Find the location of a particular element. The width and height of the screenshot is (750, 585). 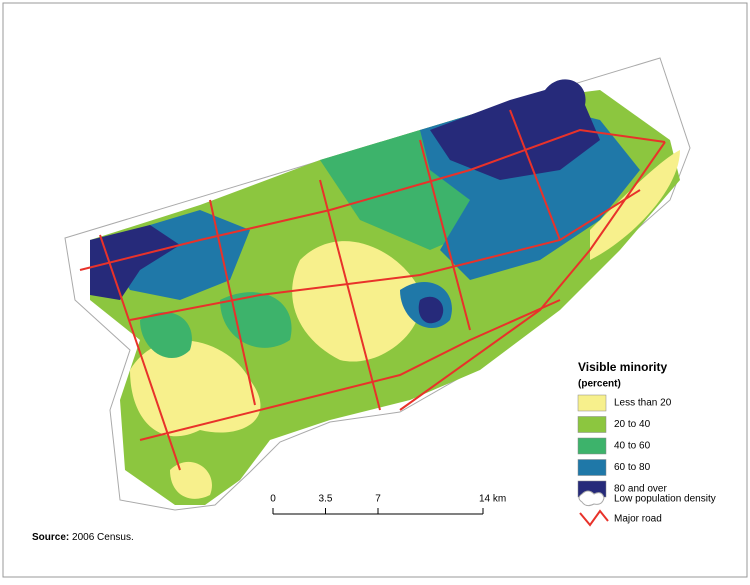

source-text: 2006 Census. is located at coordinates (103, 537).